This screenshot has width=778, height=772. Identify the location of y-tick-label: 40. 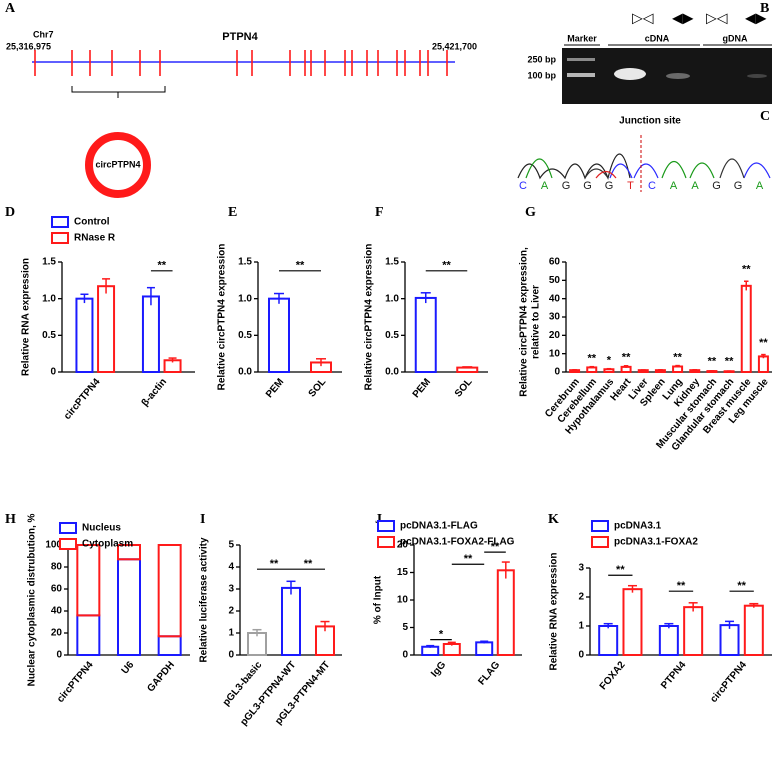
(57, 611).